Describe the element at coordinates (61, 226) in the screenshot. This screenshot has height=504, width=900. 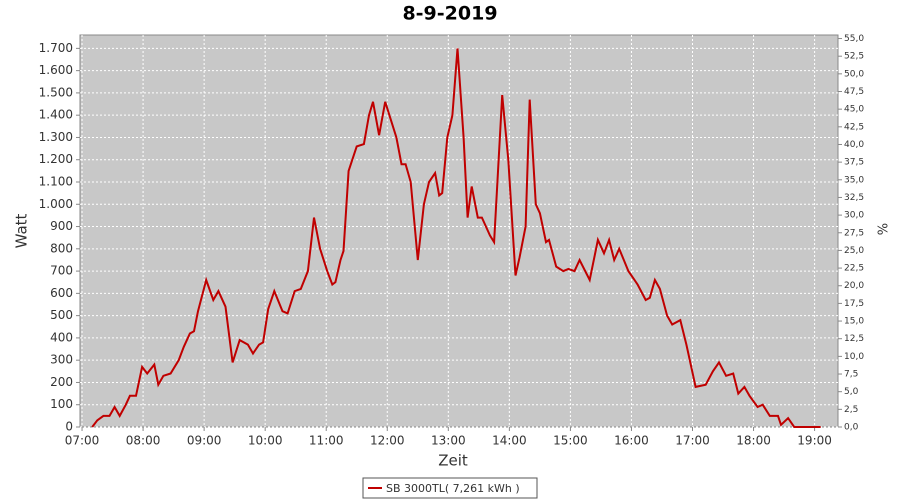
I see `y-tick-label: 900` at that location.